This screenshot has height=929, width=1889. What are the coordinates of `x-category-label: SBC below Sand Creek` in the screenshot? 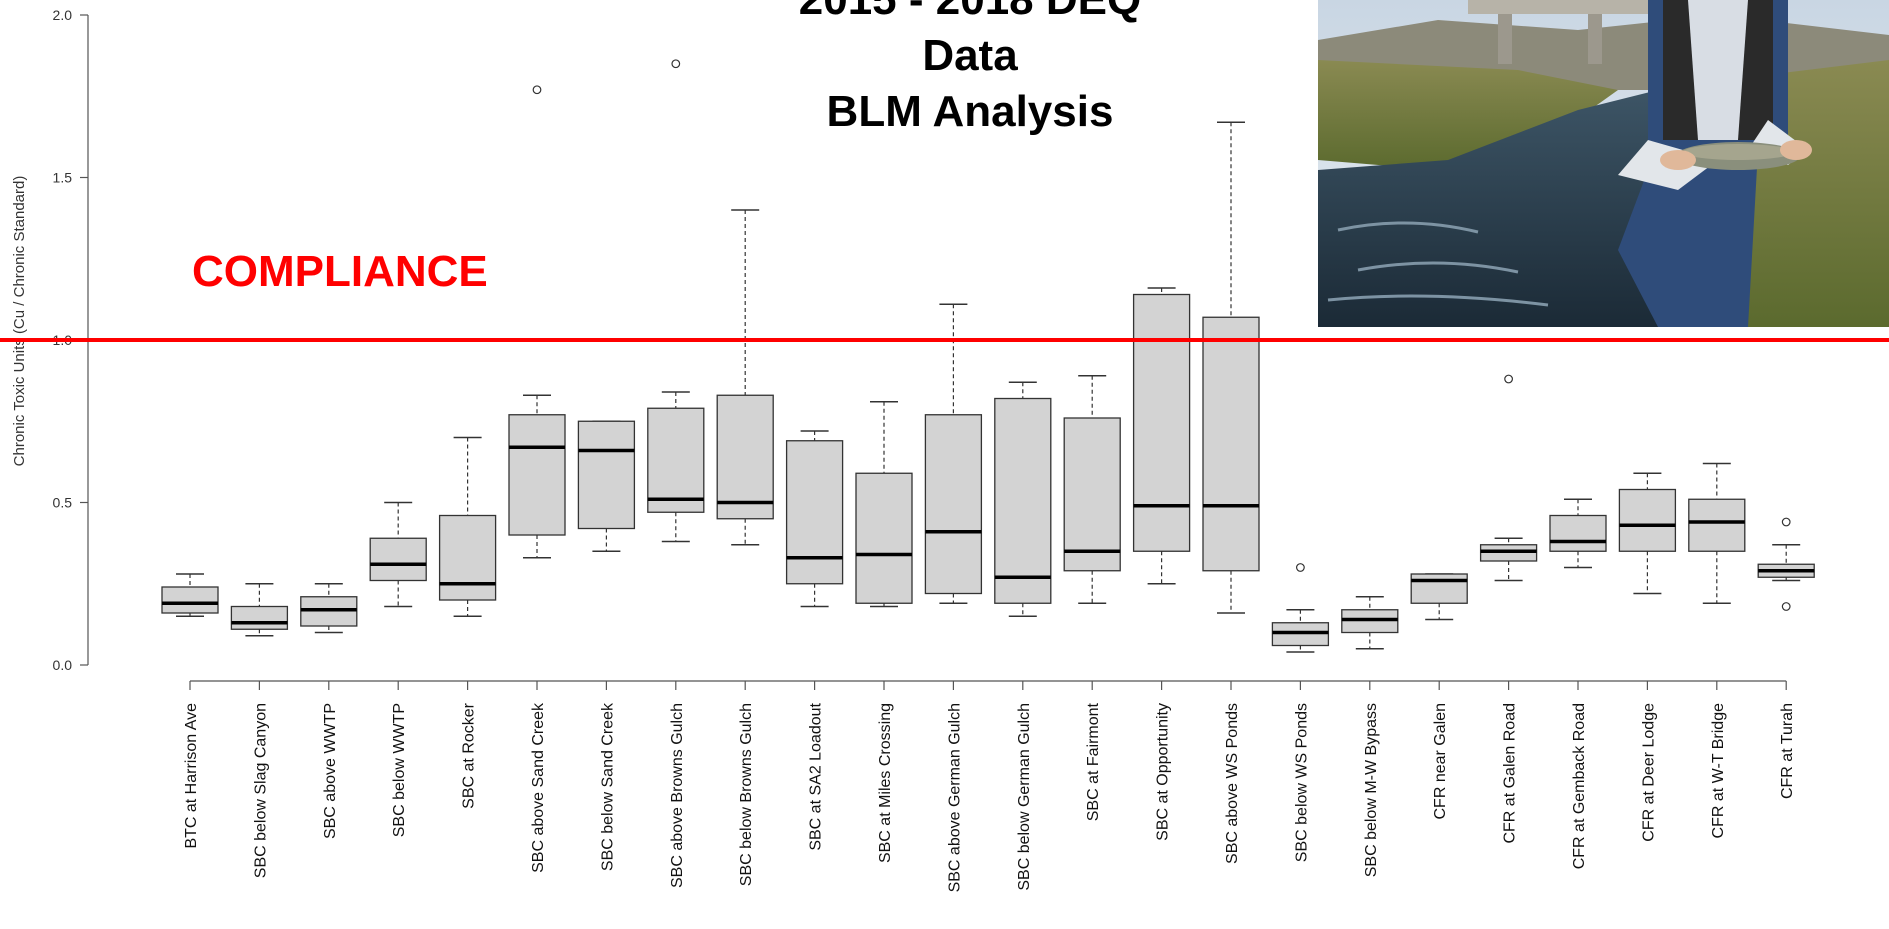 It's located at (607, 786).